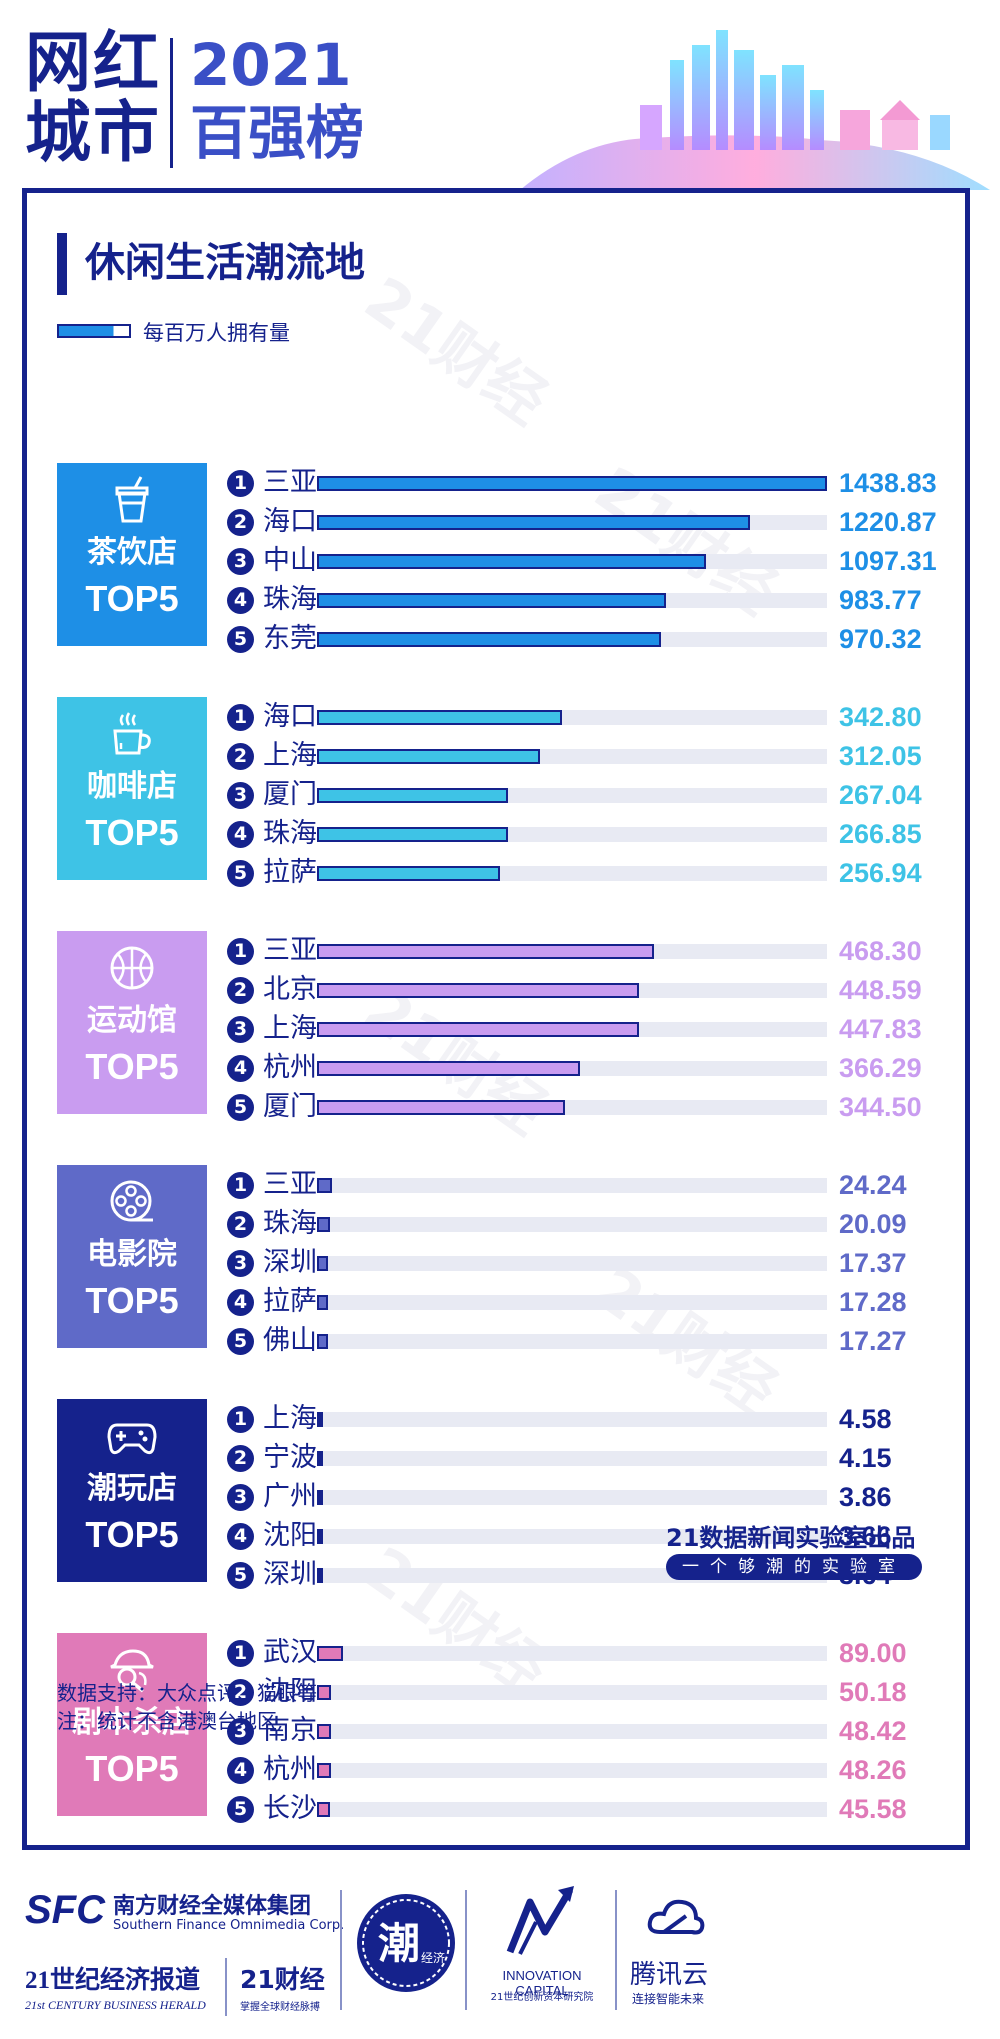 This screenshot has width=1000, height=2039. I want to click on city-label: 三亚, so click(290, 1184).